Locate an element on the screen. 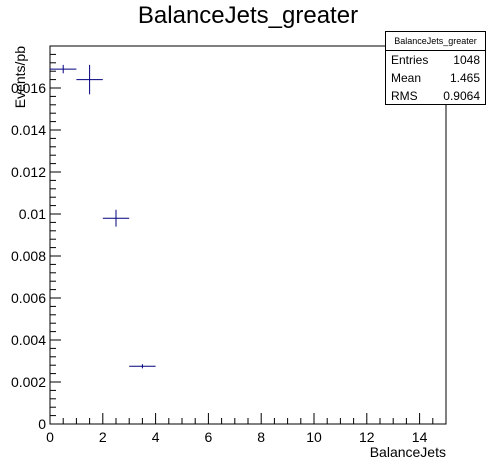  x-tick-label: 0 is located at coordinates (50, 437).